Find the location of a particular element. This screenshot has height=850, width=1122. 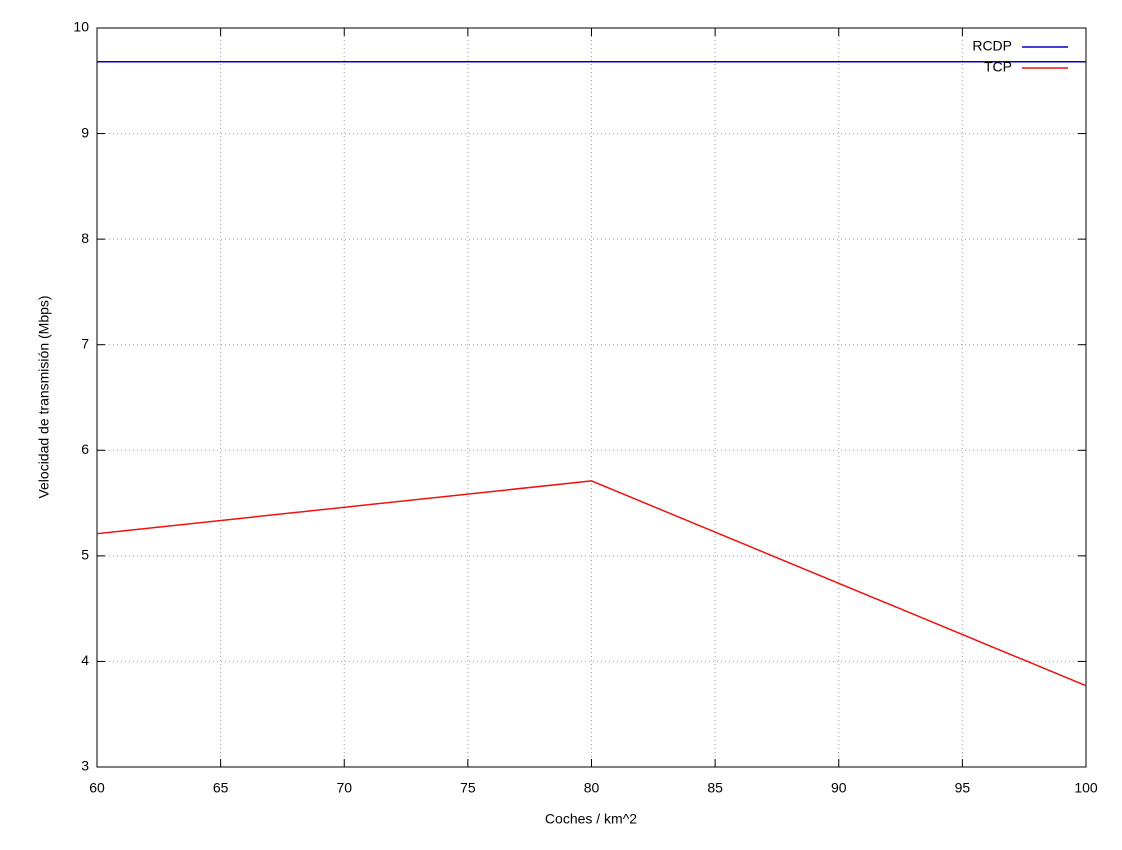

y-tick-label: 4 is located at coordinates (85, 660).